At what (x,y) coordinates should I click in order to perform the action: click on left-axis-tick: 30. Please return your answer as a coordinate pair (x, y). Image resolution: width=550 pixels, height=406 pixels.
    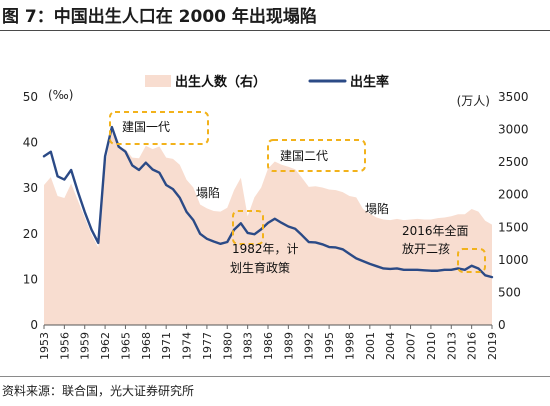
    Looking at the image, I should click on (30, 188).